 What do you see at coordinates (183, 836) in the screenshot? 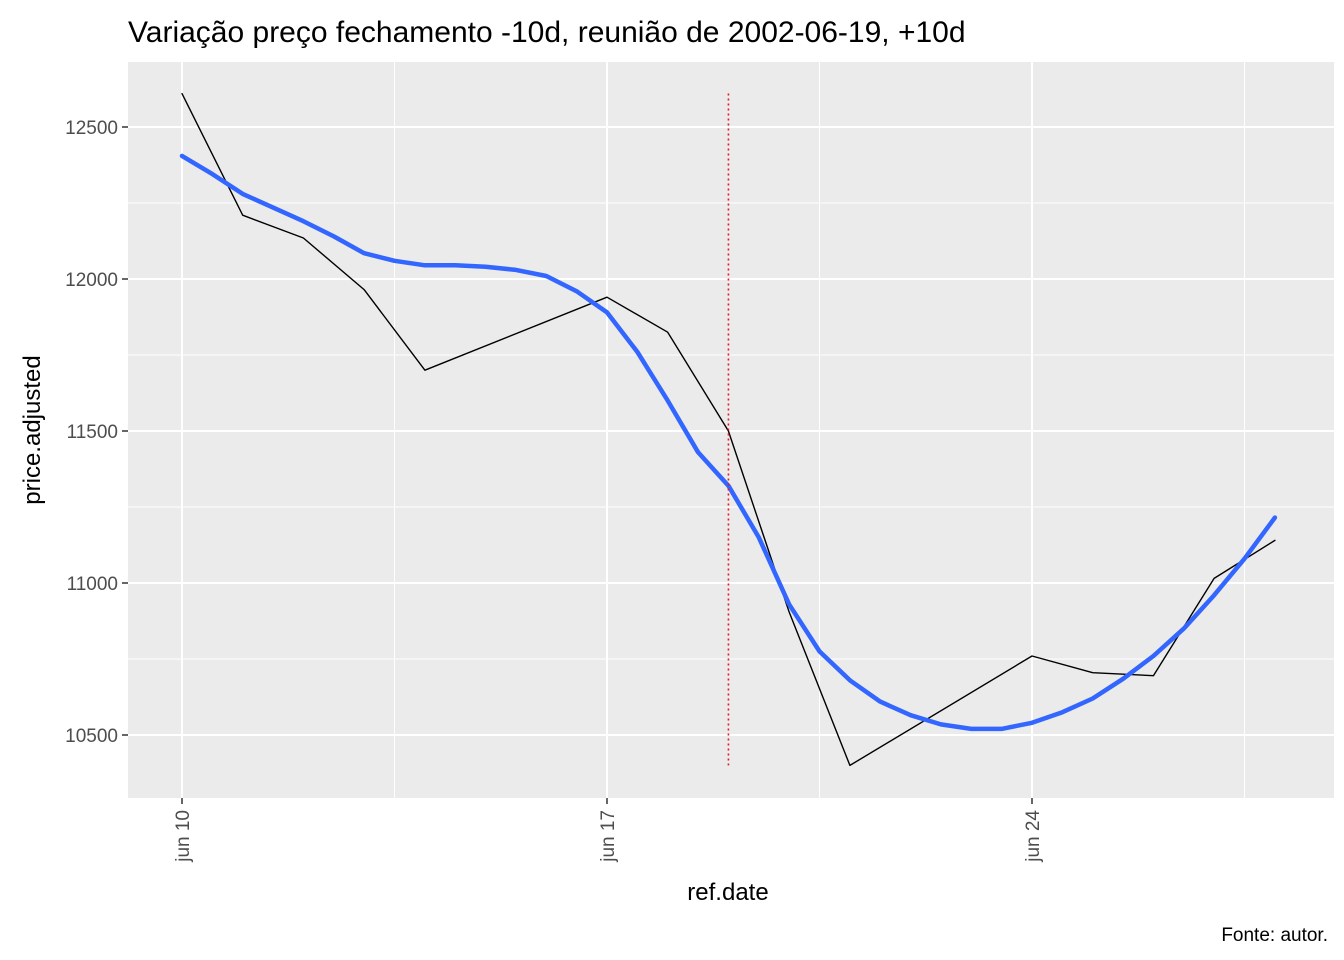
I see `x-tick-label: jun 10` at bounding box center [183, 836].